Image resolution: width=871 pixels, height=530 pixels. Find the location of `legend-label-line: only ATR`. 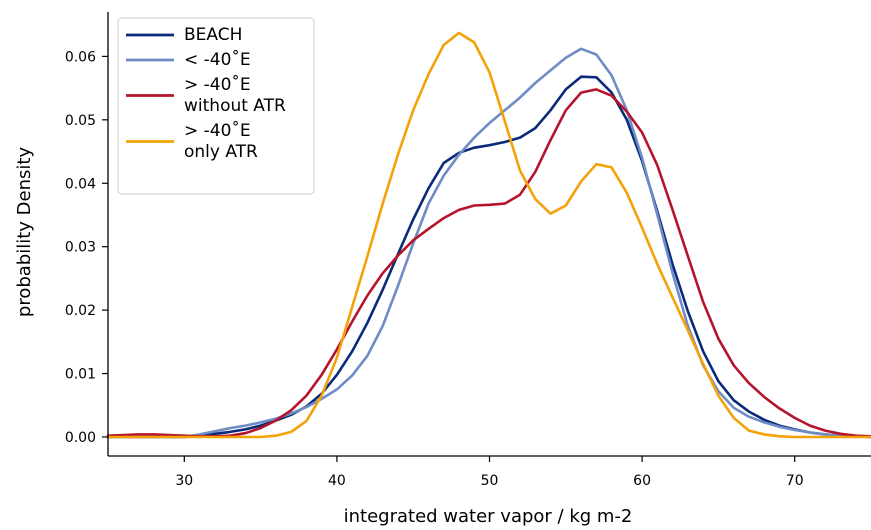

legend-label-line: only ATR is located at coordinates (221, 152).